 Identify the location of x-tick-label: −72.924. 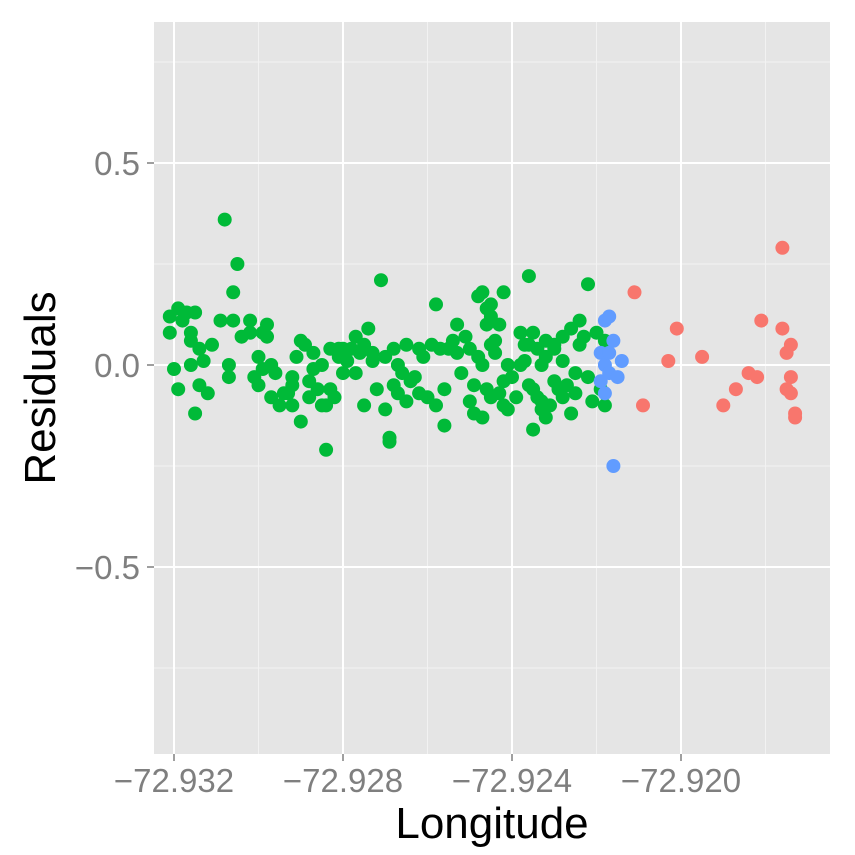
(512, 780).